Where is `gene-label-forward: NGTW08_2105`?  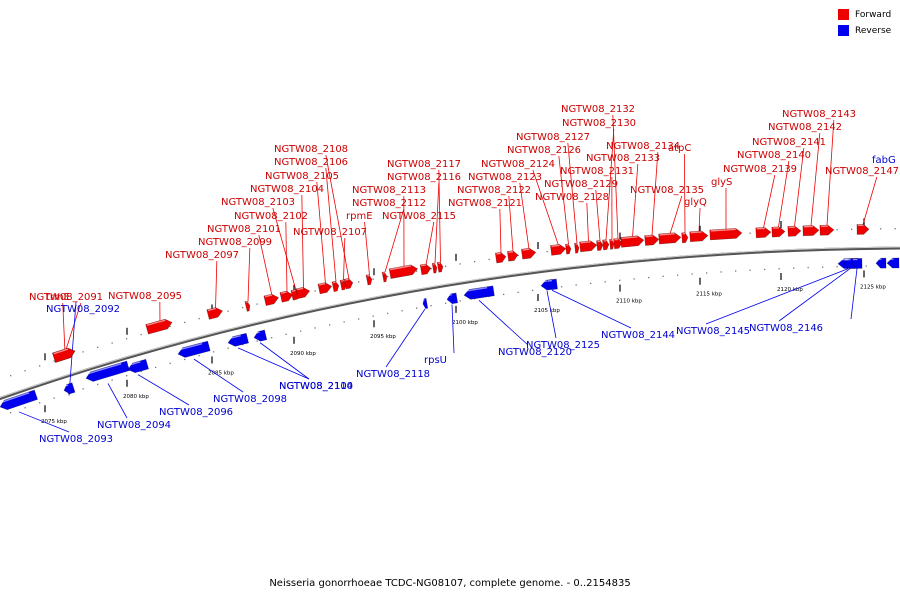
gene-label-forward: NGTW08_2105 is located at coordinates (302, 176).